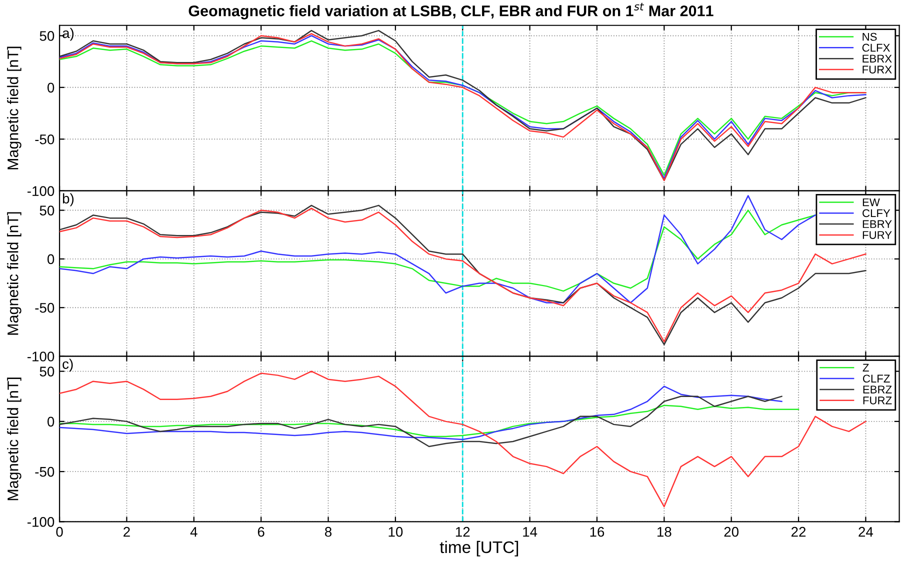 The width and height of the screenshot is (902, 564). I want to click on x-tick-label: 2, so click(127, 531).